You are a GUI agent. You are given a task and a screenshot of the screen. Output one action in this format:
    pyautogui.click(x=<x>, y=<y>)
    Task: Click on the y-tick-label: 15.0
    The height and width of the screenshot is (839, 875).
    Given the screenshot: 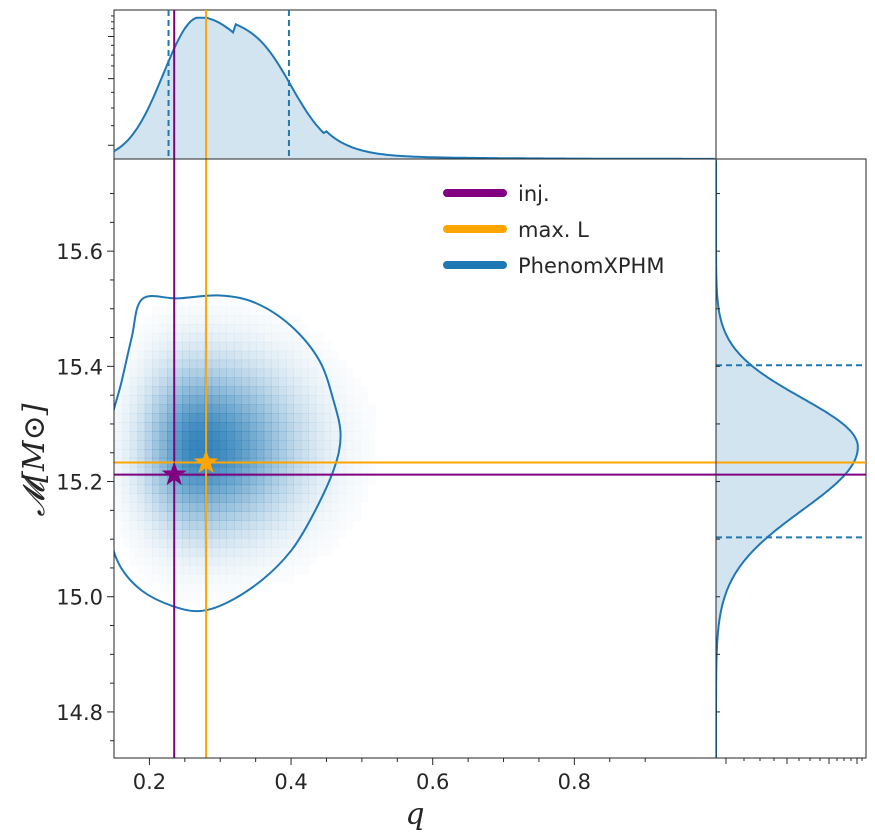 What is the action you would take?
    pyautogui.click(x=79, y=598)
    